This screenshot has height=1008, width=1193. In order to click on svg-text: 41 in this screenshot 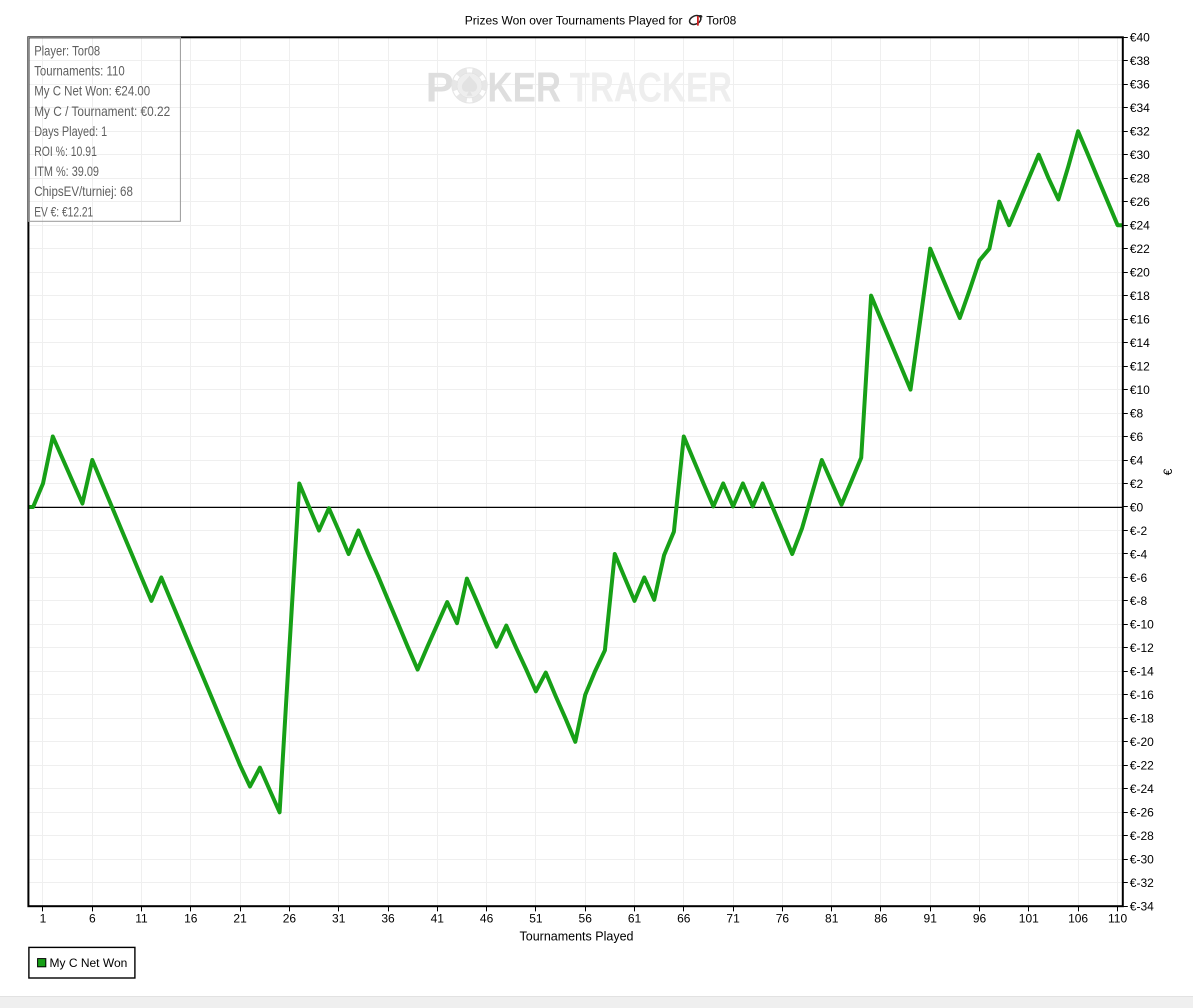, I will do `click(438, 919)`.